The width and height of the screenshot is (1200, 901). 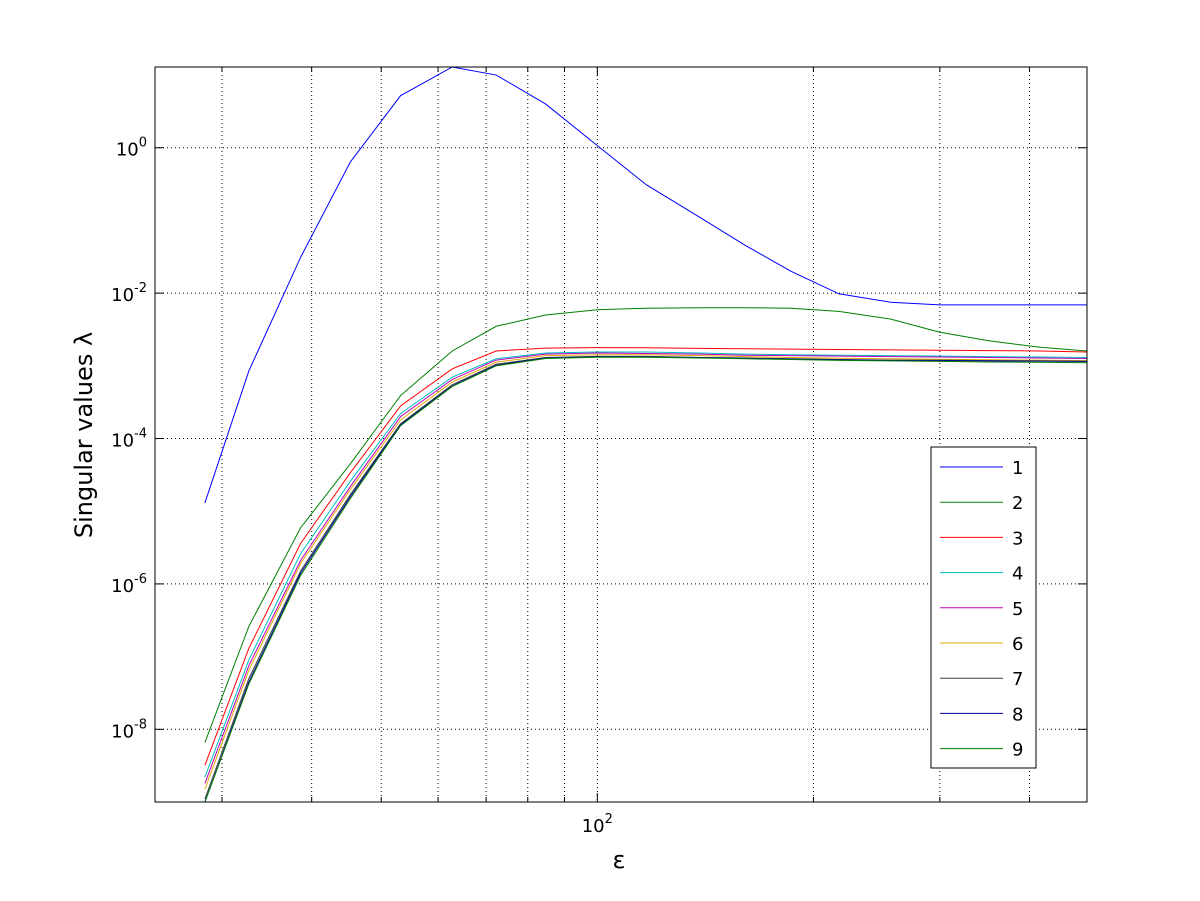 What do you see at coordinates (1017, 679) in the screenshot?
I see `legend-label: 7` at bounding box center [1017, 679].